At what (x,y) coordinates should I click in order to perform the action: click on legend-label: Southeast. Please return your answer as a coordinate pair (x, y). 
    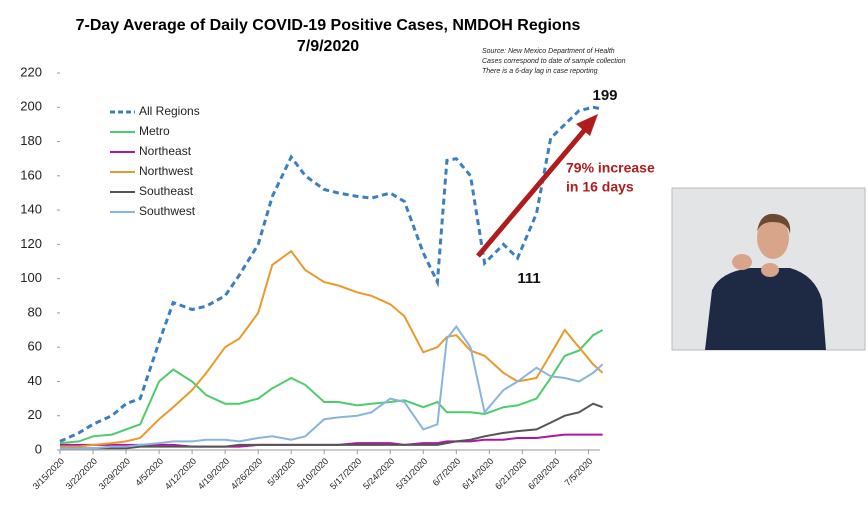
    Looking at the image, I should click on (166, 191).